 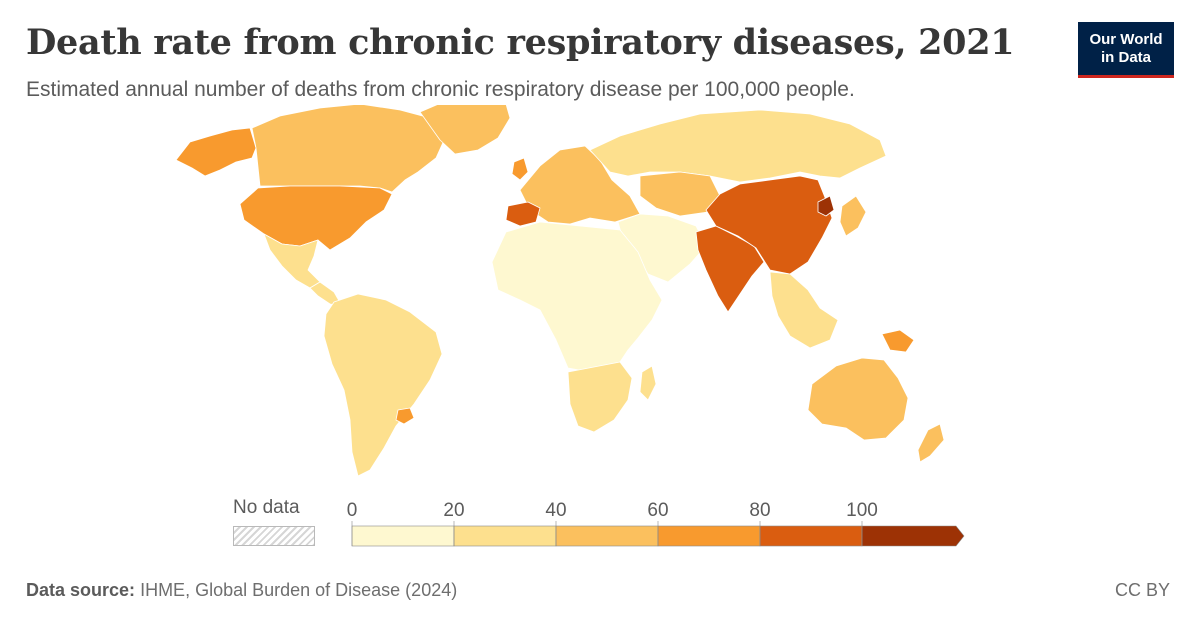 What do you see at coordinates (352, 510) in the screenshot?
I see `legend-tick-label: 0` at bounding box center [352, 510].